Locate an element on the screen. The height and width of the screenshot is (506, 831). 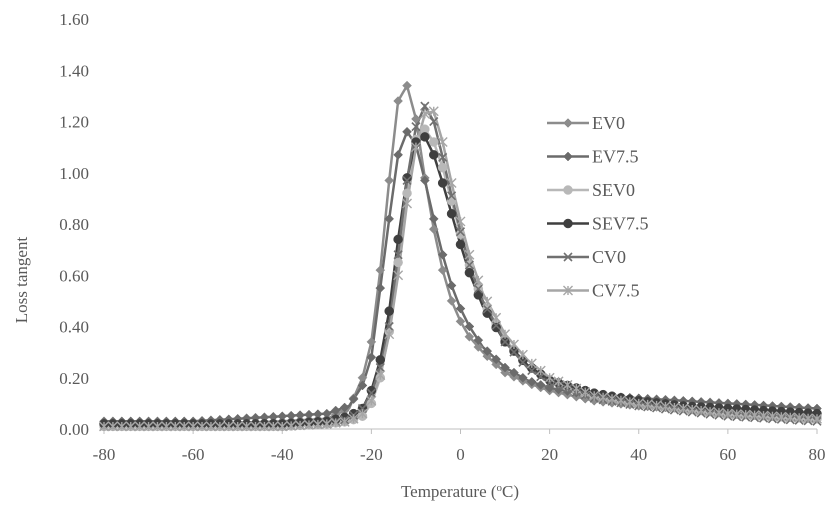
x-axis-title: Temperature (oC) is located at coordinates (460, 491).